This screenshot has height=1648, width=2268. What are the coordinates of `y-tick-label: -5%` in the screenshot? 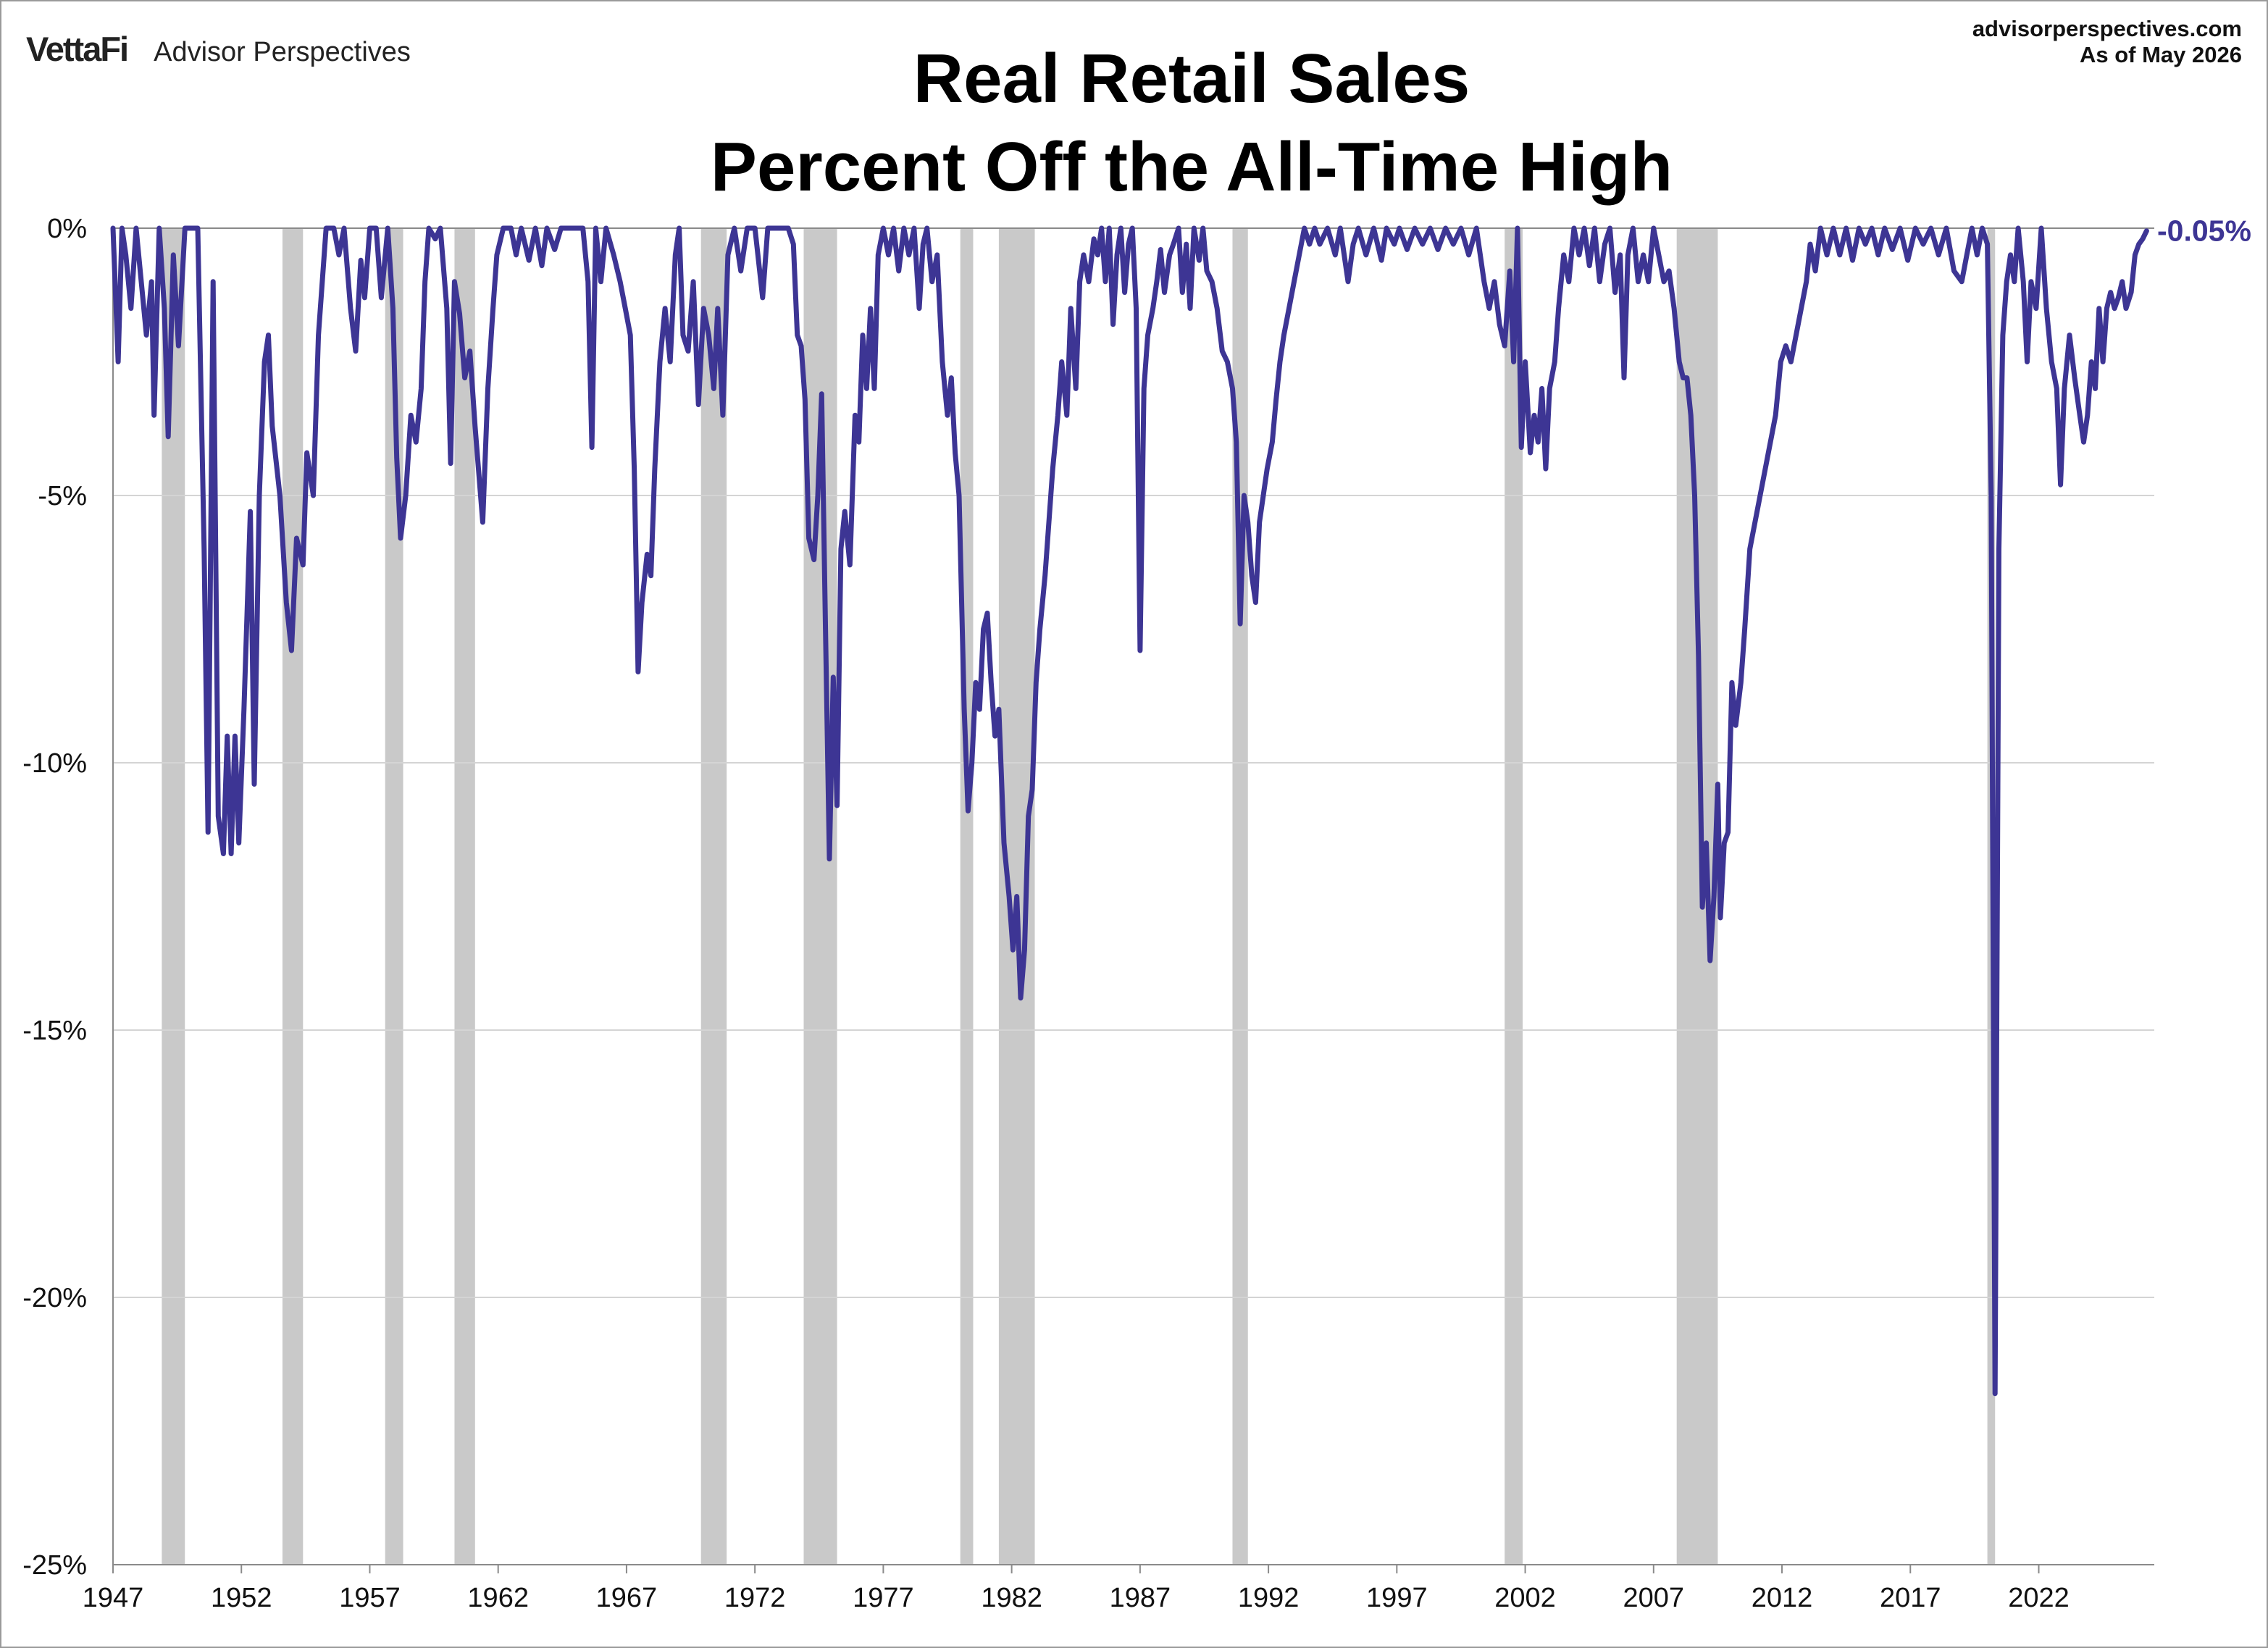 It's located at (63, 496).